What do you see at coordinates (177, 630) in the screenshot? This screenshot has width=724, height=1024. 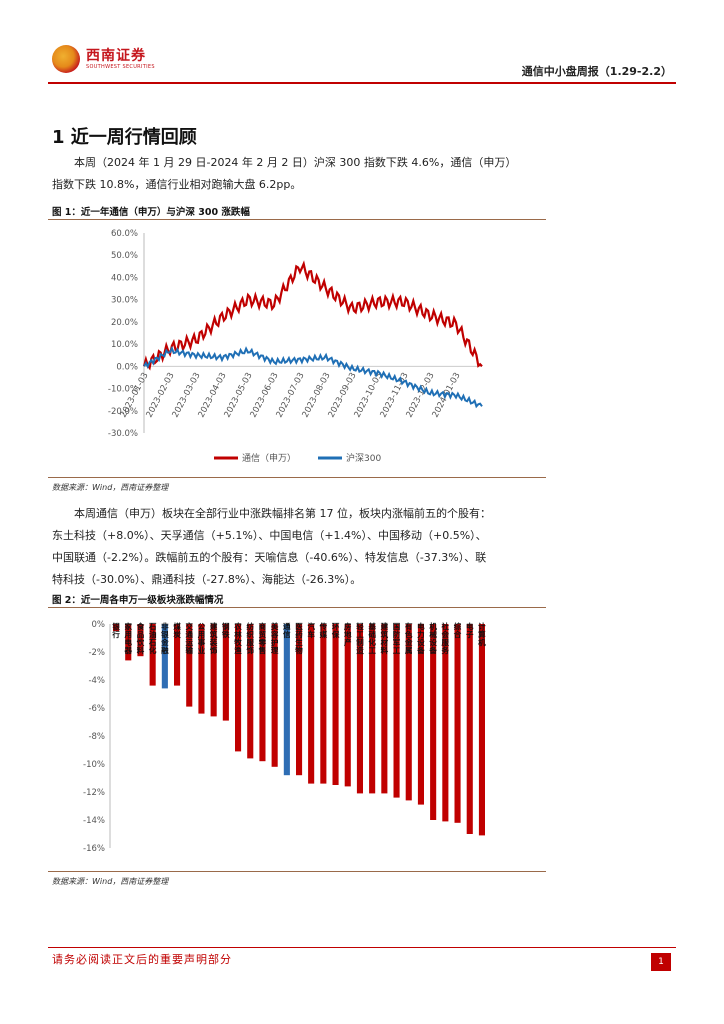 I see `category-label: 煤炭` at bounding box center [177, 630].